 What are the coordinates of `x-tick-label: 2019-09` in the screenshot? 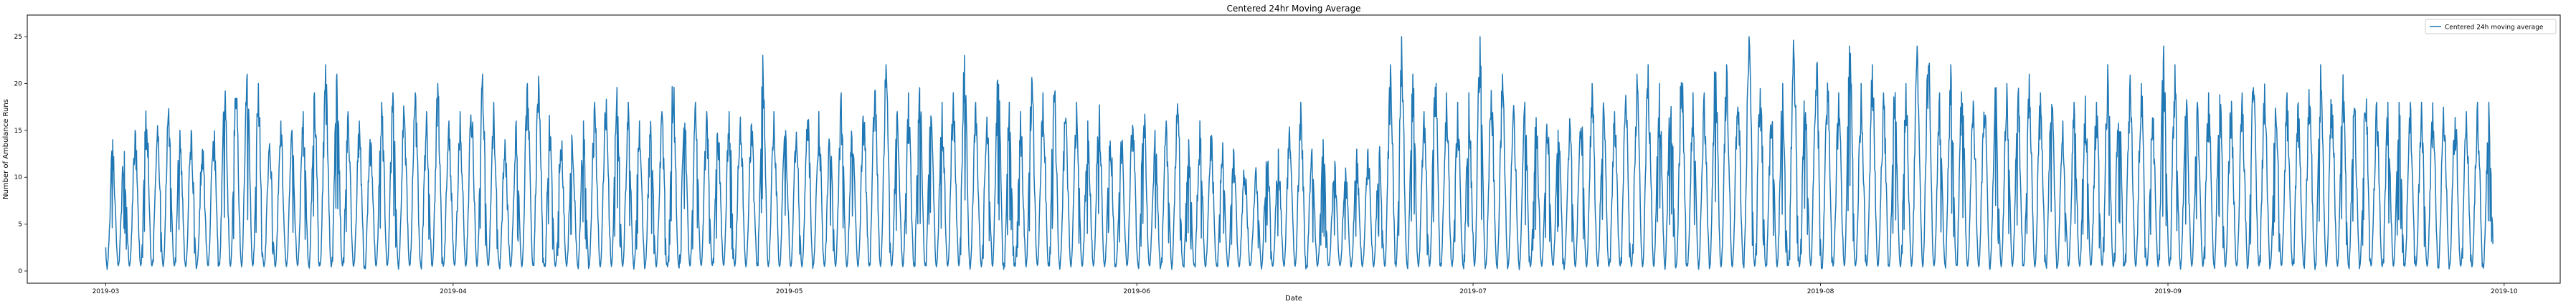 It's located at (2168, 291).